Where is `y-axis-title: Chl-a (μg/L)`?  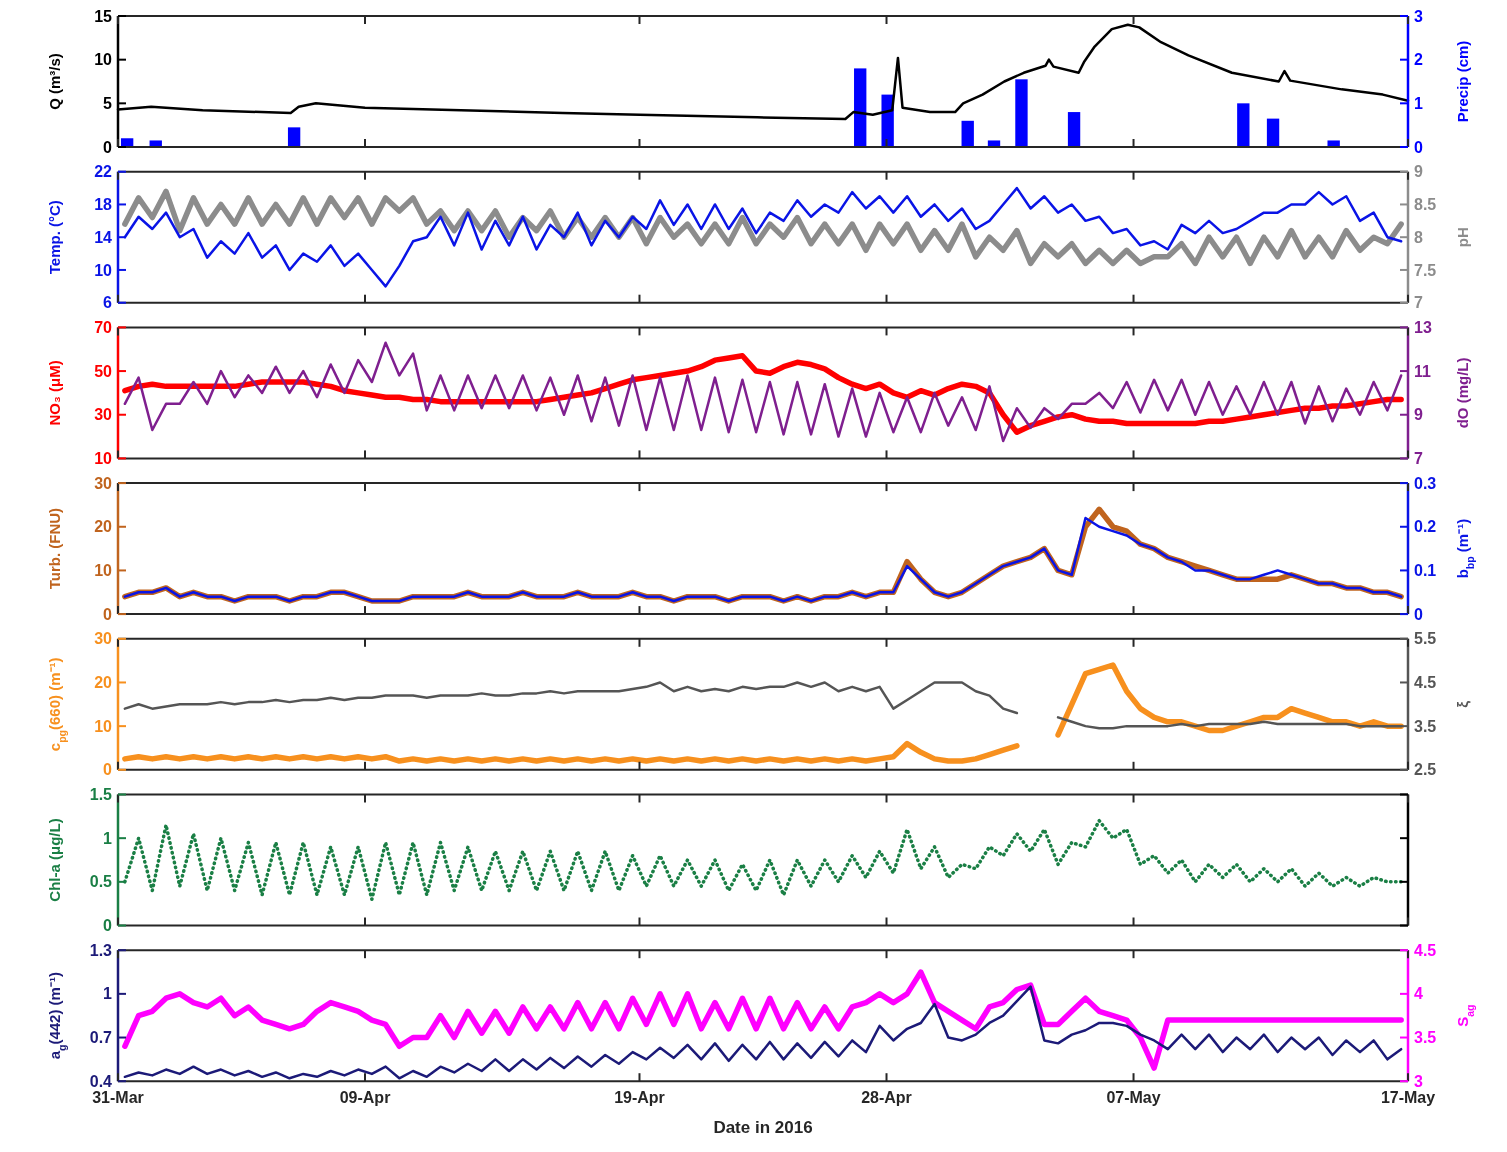 y-axis-title: Chl-a (μg/L) is located at coordinates (54, 860).